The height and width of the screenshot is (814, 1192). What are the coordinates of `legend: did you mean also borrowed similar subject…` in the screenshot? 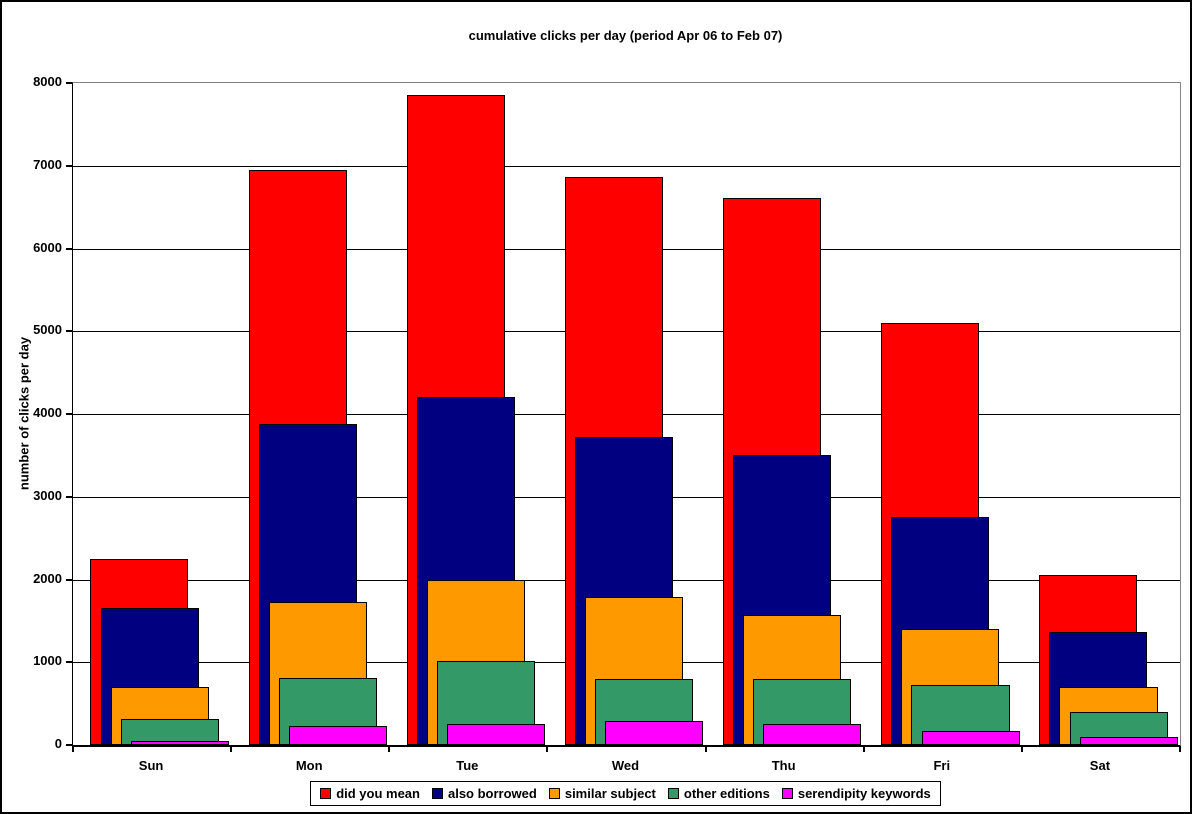 It's located at (625, 793).